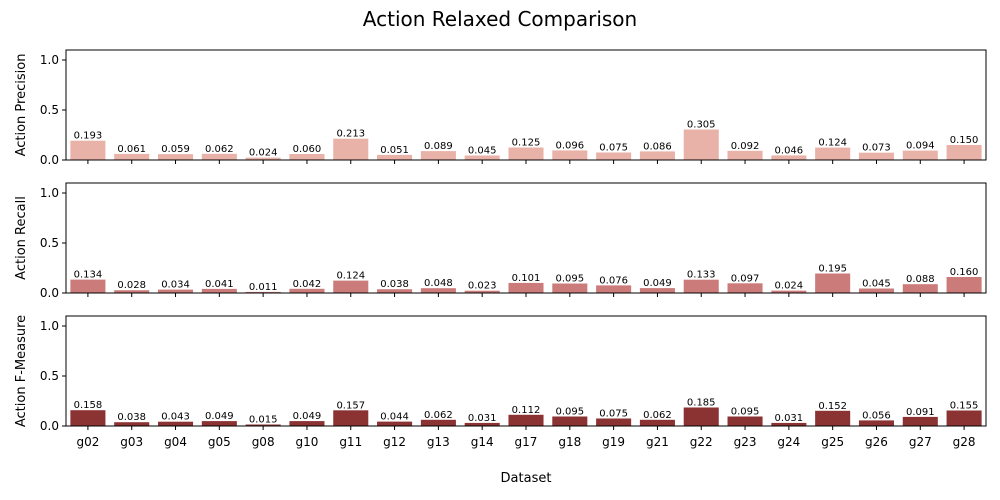 This screenshot has height=500, width=1000. What do you see at coordinates (21, 238) in the screenshot?
I see `y-axis-title: Action Recall` at bounding box center [21, 238].